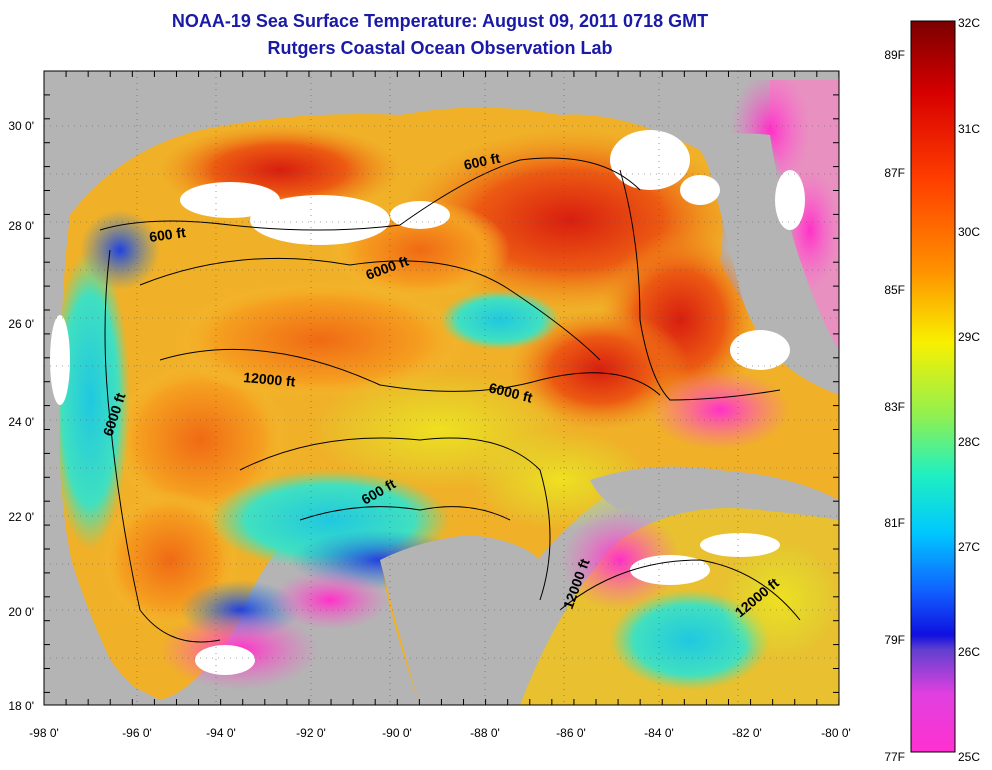  What do you see at coordinates (969, 337) in the screenshot?
I see `celsius-label: 29C` at bounding box center [969, 337].